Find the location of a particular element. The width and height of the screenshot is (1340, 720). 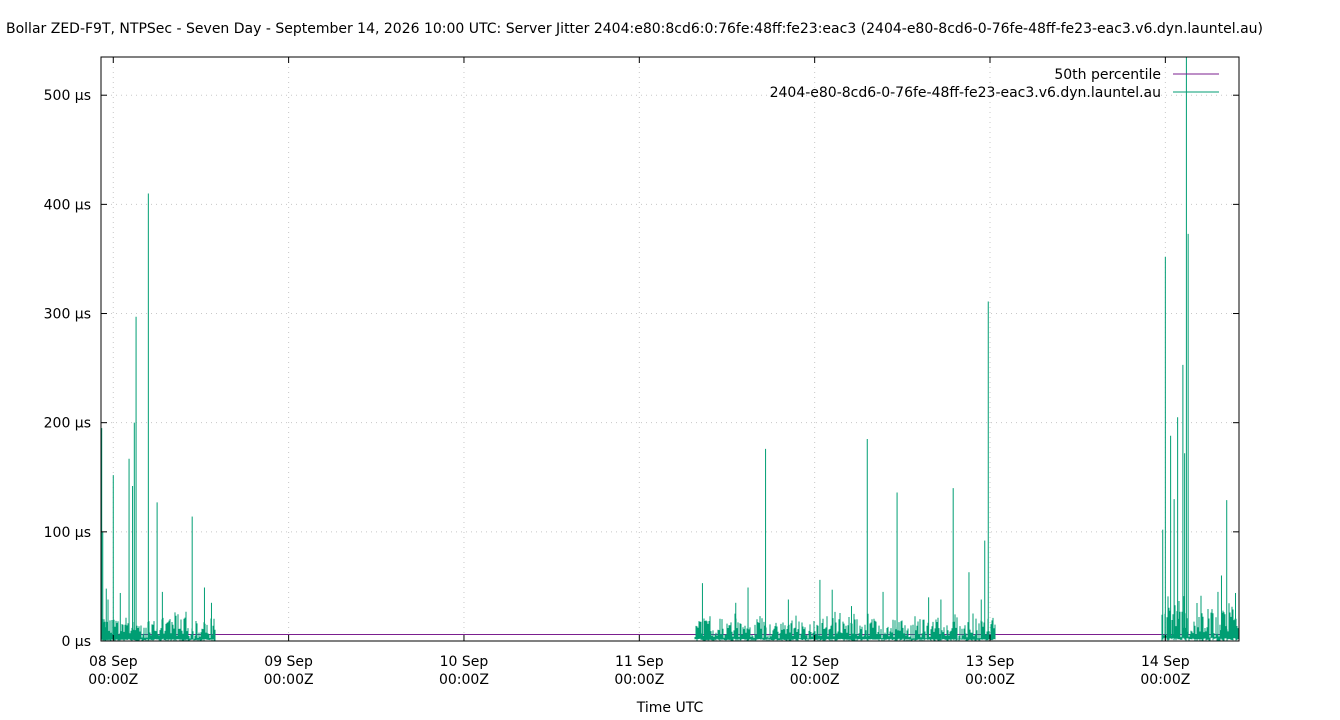

x-tick-label: 08 Sep is located at coordinates (113, 662).